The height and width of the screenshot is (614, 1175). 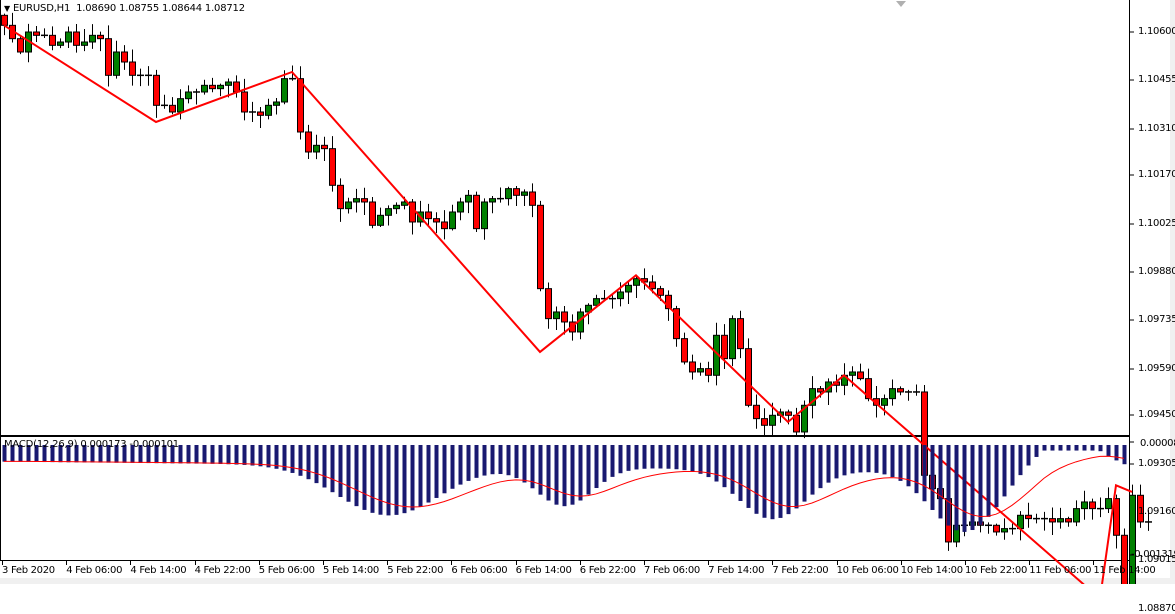 I want to click on price-tick-label: 1.09735, so click(x=1156, y=319).